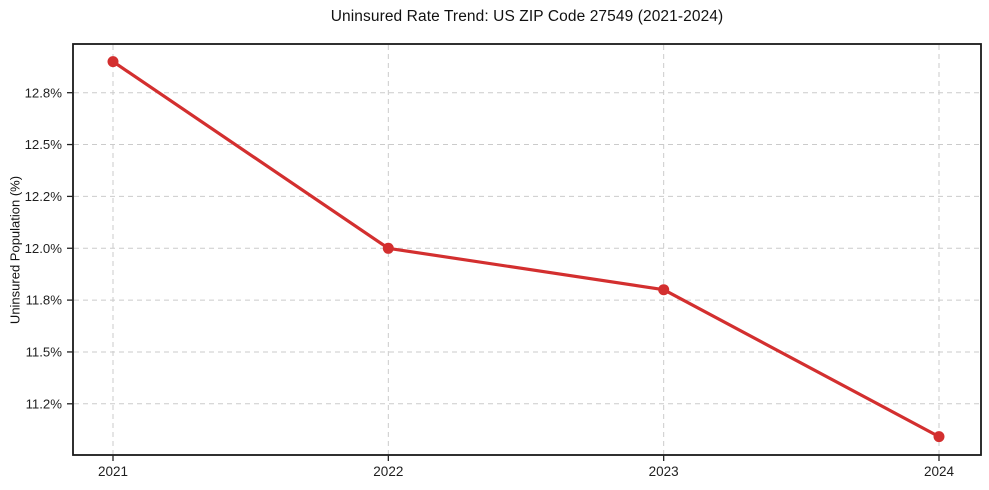  Describe the element at coordinates (44, 300) in the screenshot. I see `y-tick-label: 11.8%` at that location.